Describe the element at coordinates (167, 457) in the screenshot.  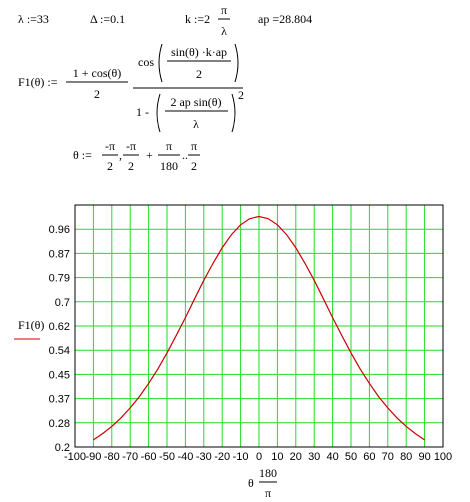
I see `x-tick-label: -50` at that location.